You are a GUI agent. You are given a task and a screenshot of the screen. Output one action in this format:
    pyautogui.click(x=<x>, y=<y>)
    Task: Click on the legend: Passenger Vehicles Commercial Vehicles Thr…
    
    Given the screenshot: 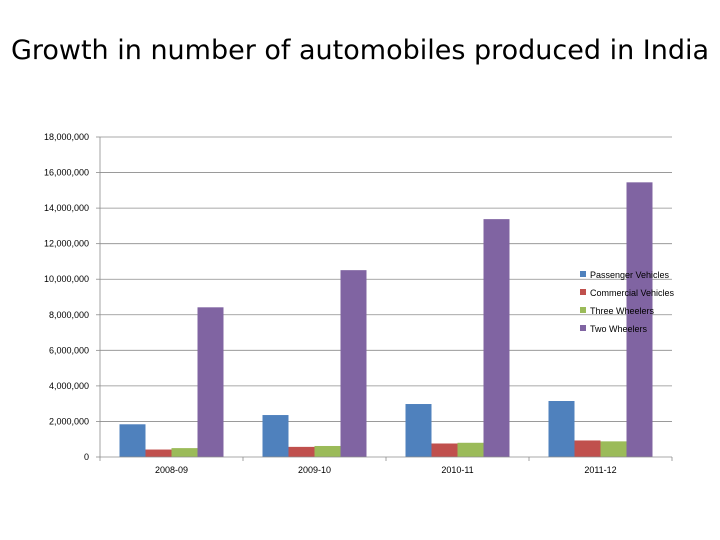 What is the action you would take?
    pyautogui.click(x=627, y=302)
    